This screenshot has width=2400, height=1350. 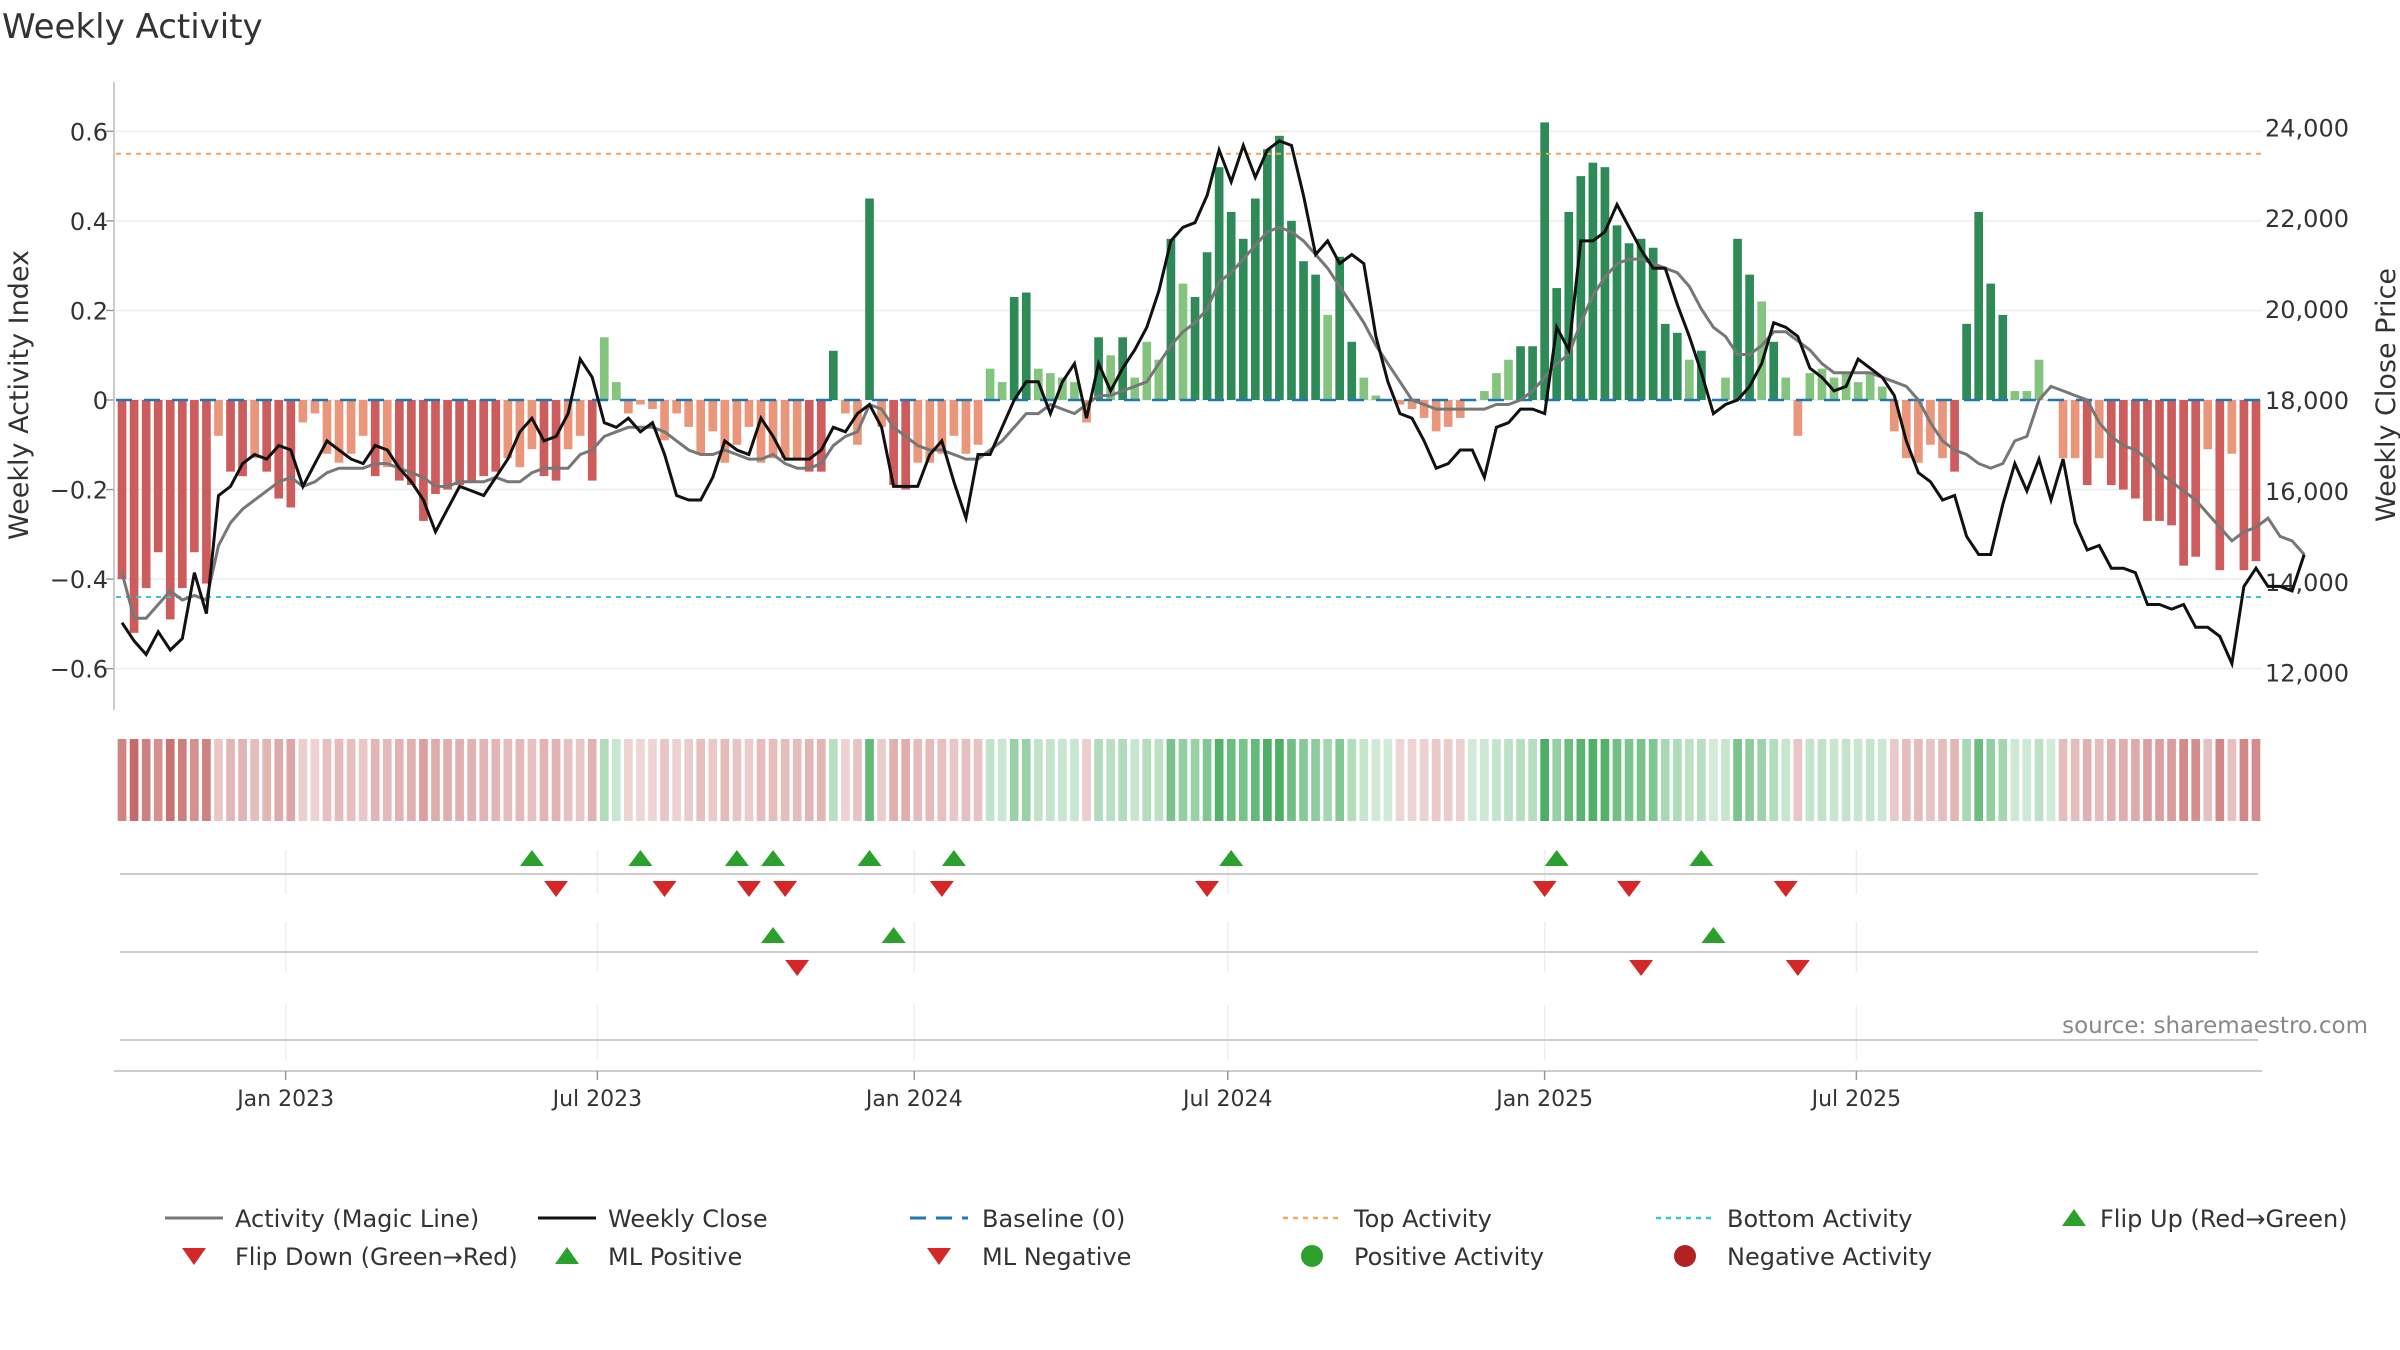 I want to click on x-tick-label: Jan 2025, so click(x=1543, y=1099).